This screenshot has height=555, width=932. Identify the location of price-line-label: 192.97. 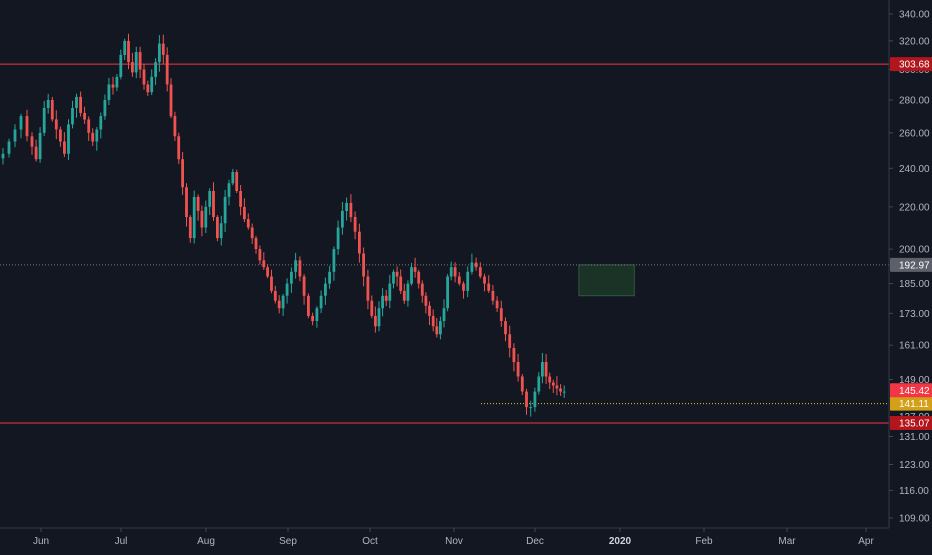
(914, 265).